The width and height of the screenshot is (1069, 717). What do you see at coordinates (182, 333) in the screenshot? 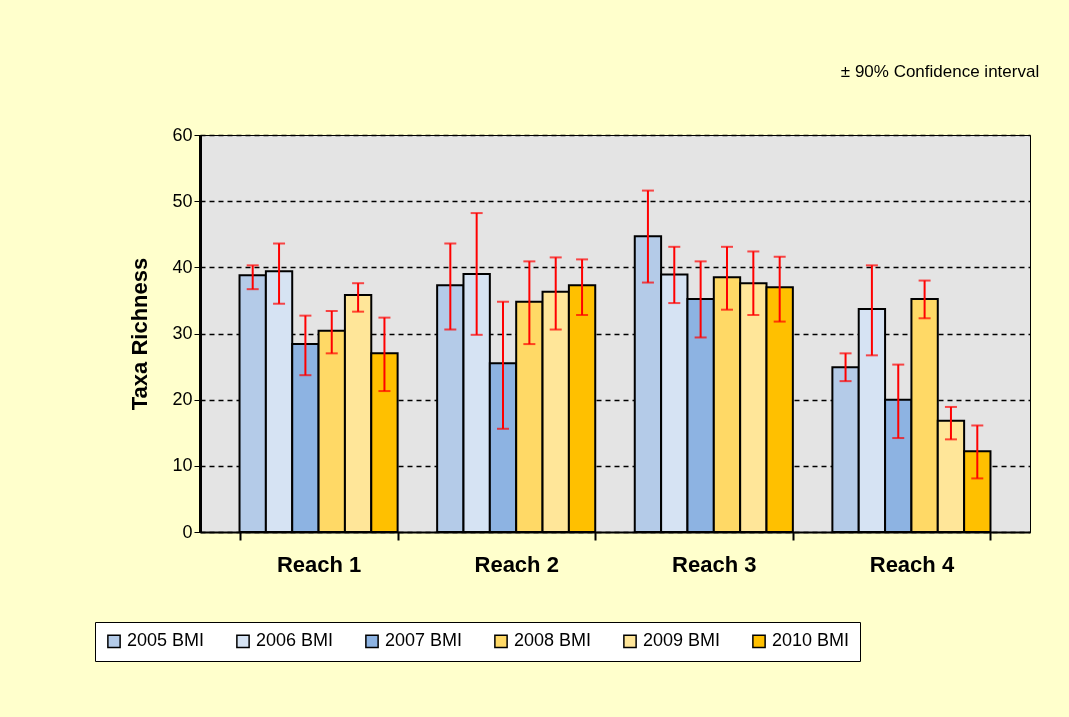
I see `y-tick-label: 30` at bounding box center [182, 333].